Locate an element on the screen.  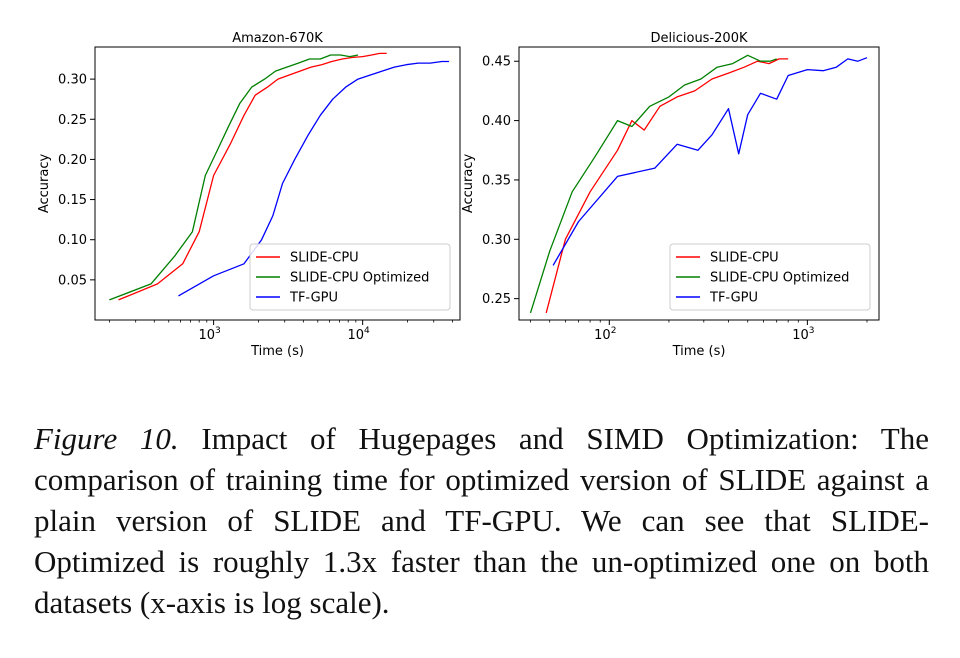
caption-figure-label: Figure 10. is located at coordinates (106, 438).